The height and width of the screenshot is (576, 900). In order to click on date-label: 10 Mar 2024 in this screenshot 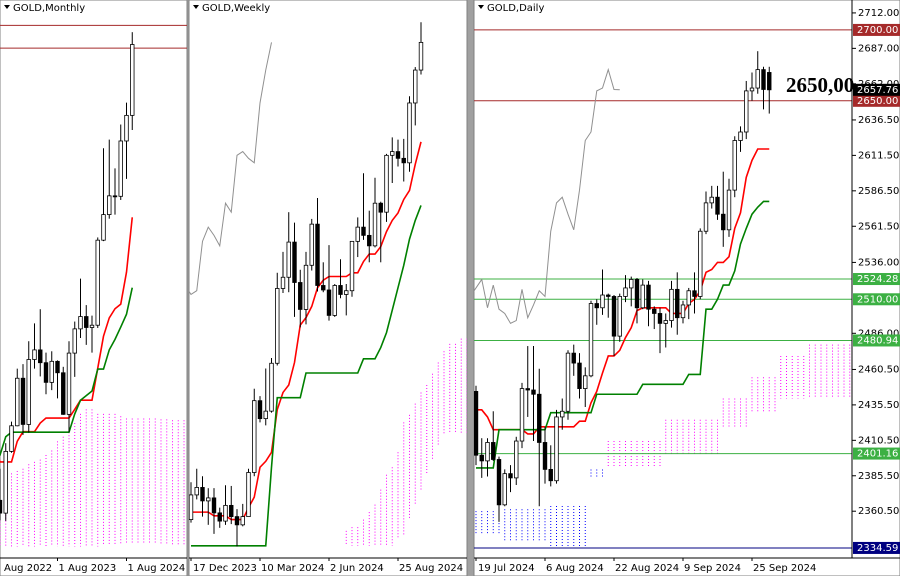, I will do `click(292, 568)`.